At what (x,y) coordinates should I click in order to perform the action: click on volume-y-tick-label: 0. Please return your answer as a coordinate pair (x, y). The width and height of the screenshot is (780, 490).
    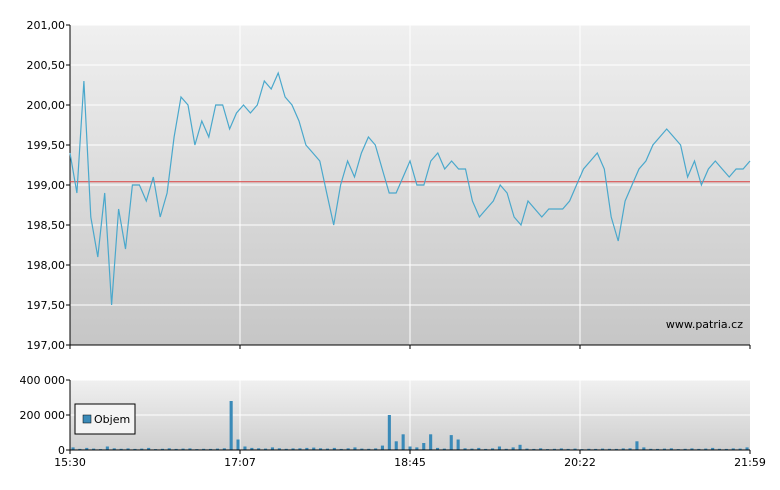
    Looking at the image, I should click on (61, 450).